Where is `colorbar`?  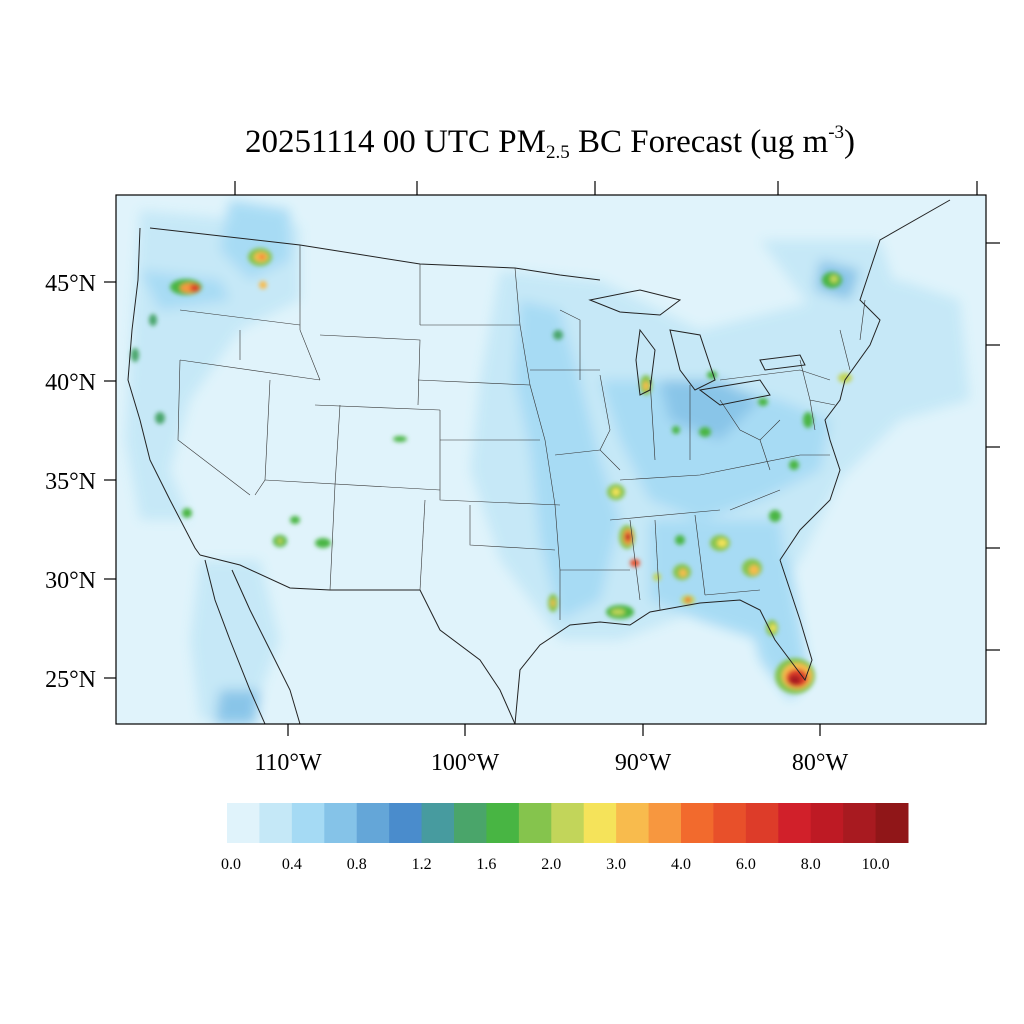 colorbar is located at coordinates (568, 823).